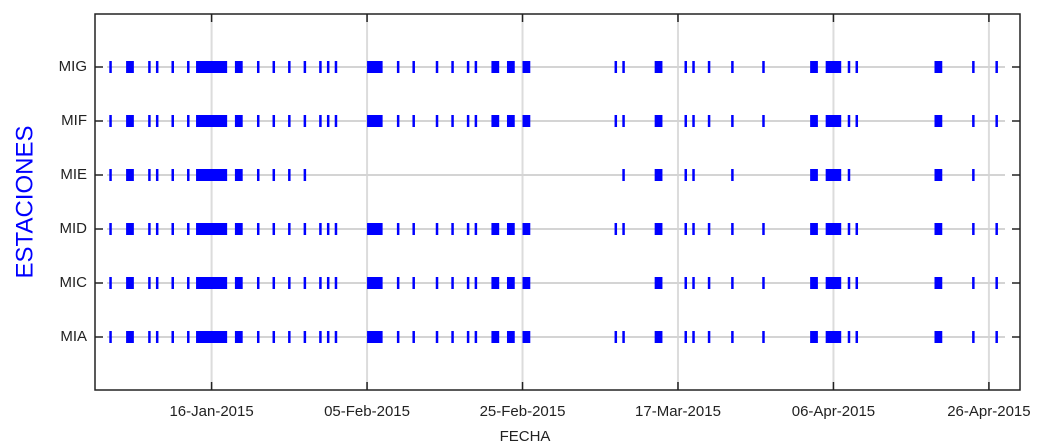 The width and height of the screenshot is (1051, 447). What do you see at coordinates (523, 411) in the screenshot?
I see `x-tick-label: 25-Feb-2015` at bounding box center [523, 411].